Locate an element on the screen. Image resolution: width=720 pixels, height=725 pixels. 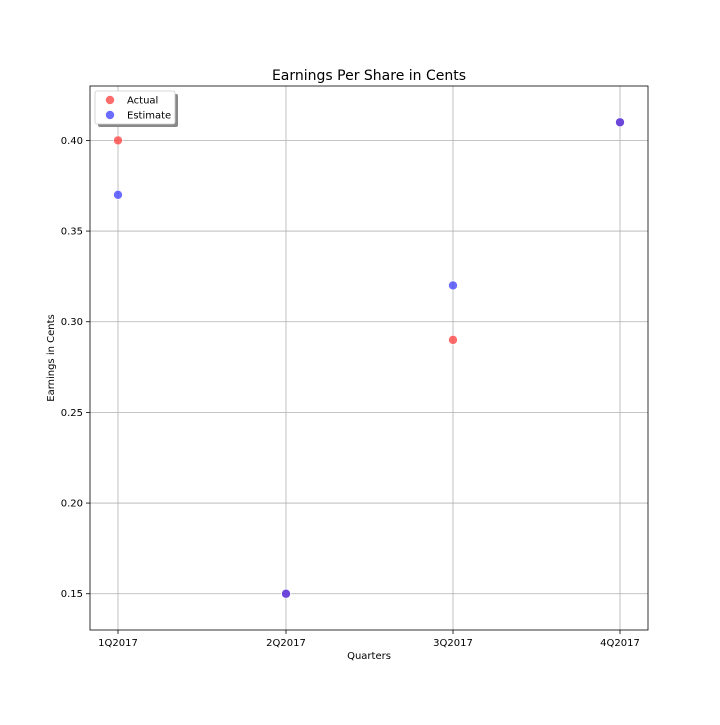
legend-marker-actual is located at coordinates (110, 100).